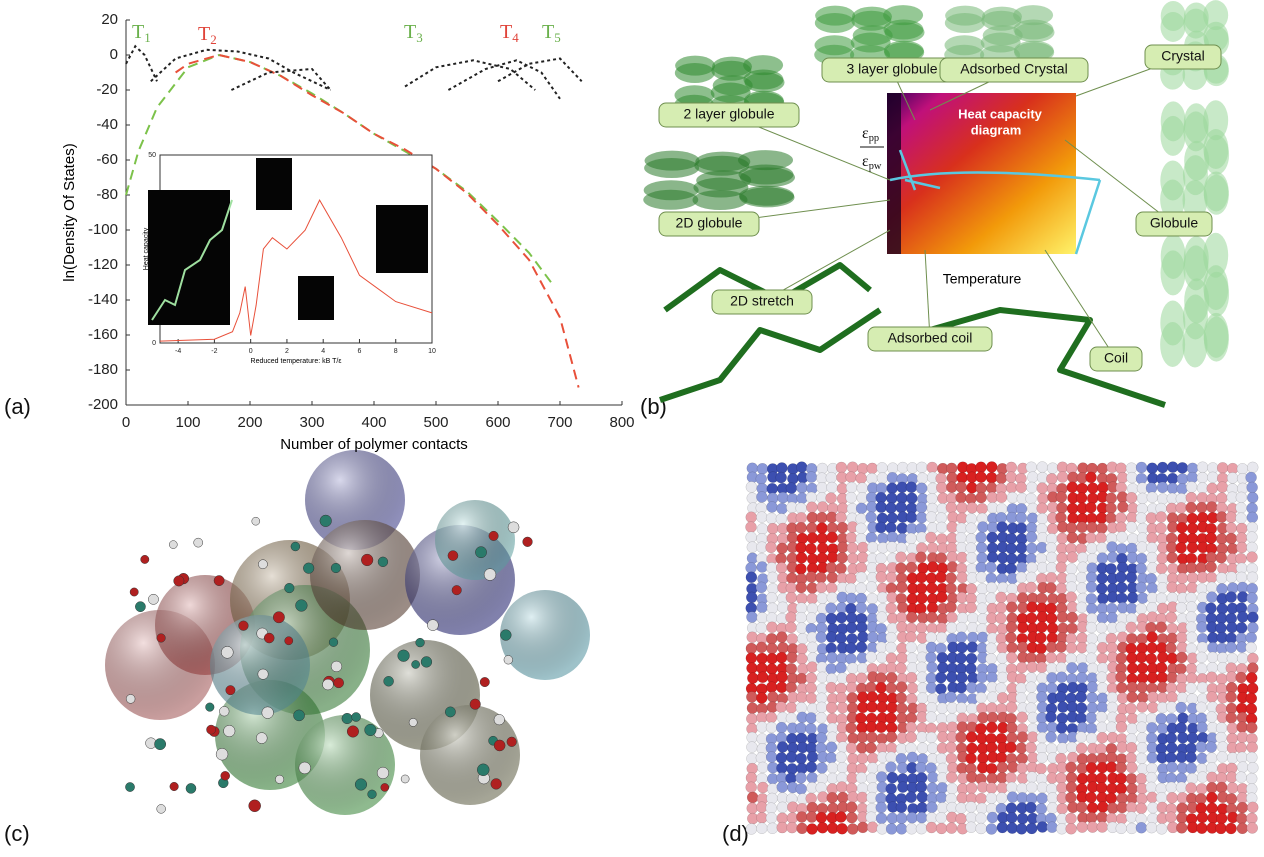 Image resolution: width=1264 pixels, height=857 pixels. I want to click on y-tick-label: -180, so click(103, 369).